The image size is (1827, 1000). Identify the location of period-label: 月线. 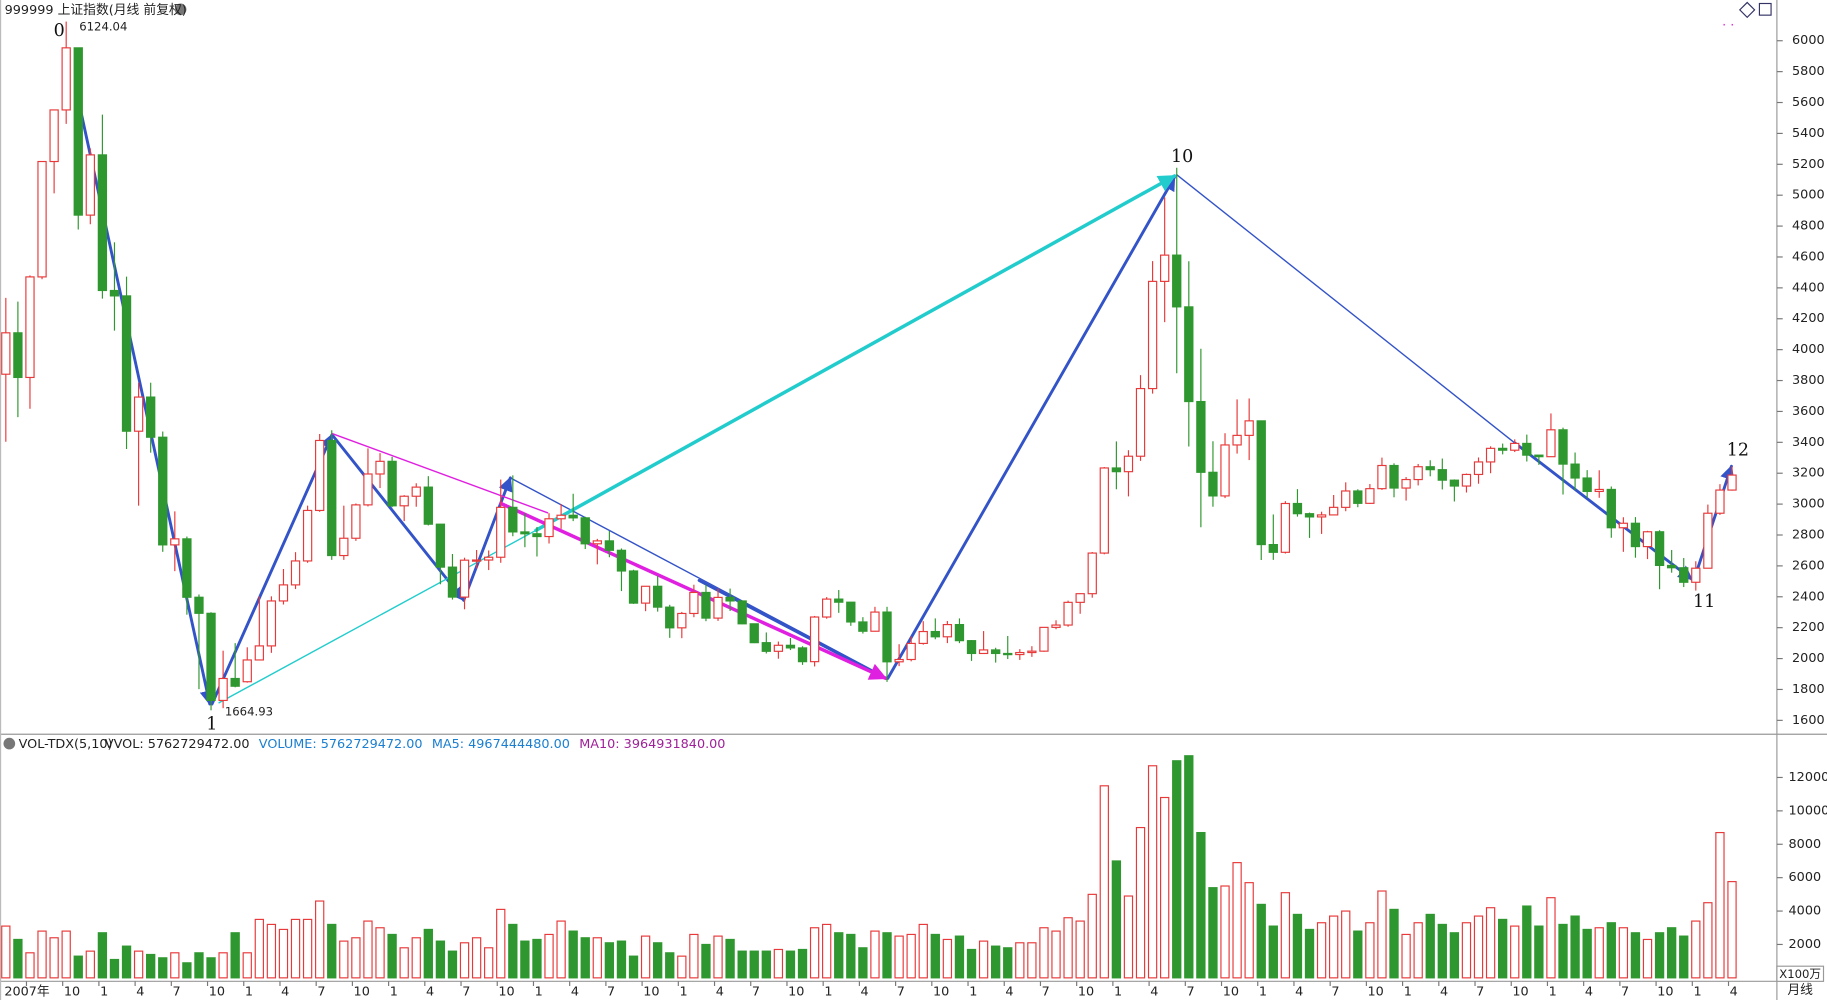
(1800, 990).